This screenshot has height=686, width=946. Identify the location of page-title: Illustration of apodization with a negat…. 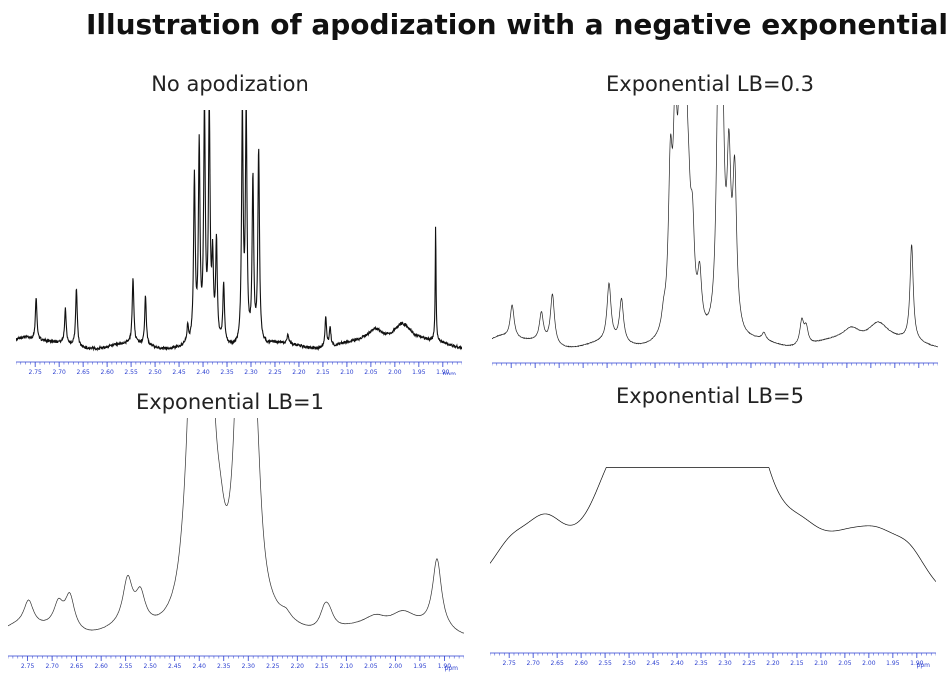
(516, 24).